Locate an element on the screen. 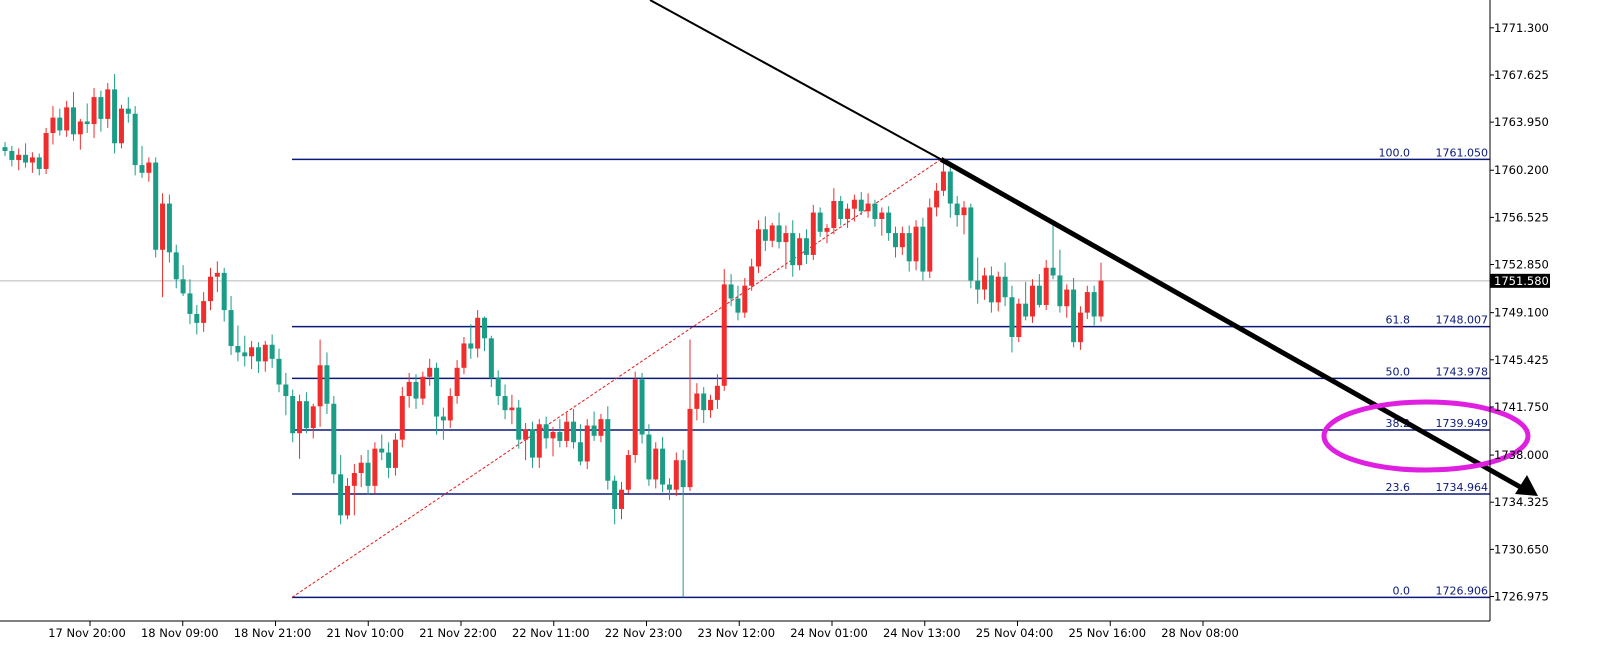 The height and width of the screenshot is (655, 1615). y-tick-label: 1741.750 is located at coordinates (1521, 407).